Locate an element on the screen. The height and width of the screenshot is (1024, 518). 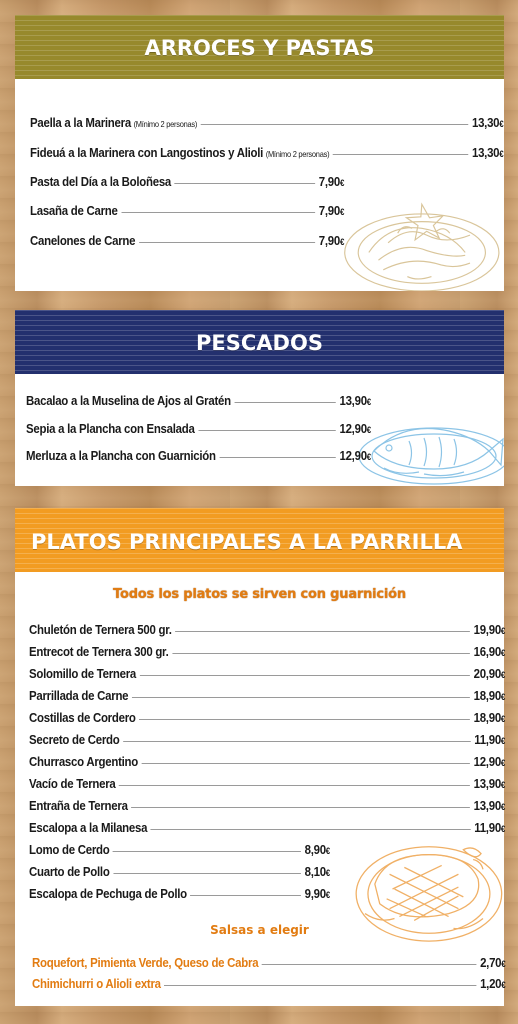
item-price: 19,90€ is located at coordinates (489, 629).